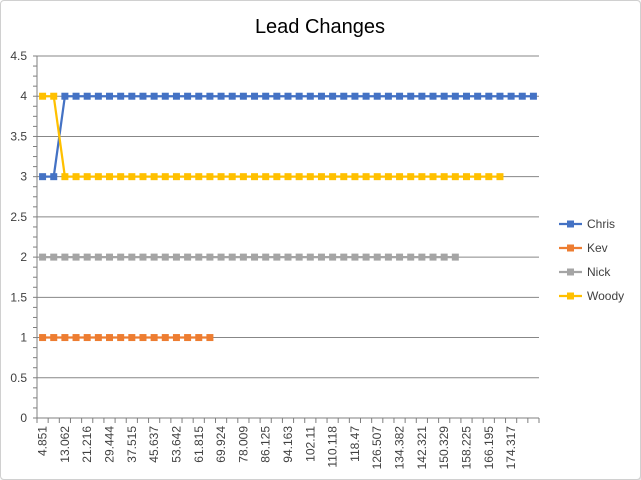 Image resolution: width=641 pixels, height=480 pixels. What do you see at coordinates (266, 444) in the screenshot?
I see `x-tick-label: 86.125` at bounding box center [266, 444].